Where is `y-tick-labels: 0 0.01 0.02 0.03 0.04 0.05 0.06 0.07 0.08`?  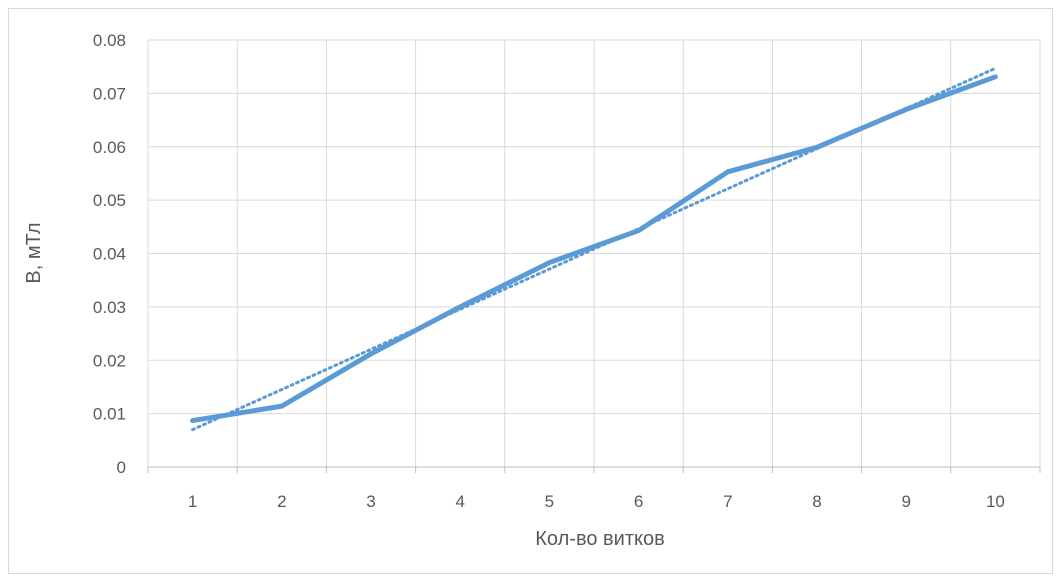 y-tick-labels: 0 0.01 0.02 0.03 0.04 0.05 0.06 0.07 0.08 is located at coordinates (109, 254).